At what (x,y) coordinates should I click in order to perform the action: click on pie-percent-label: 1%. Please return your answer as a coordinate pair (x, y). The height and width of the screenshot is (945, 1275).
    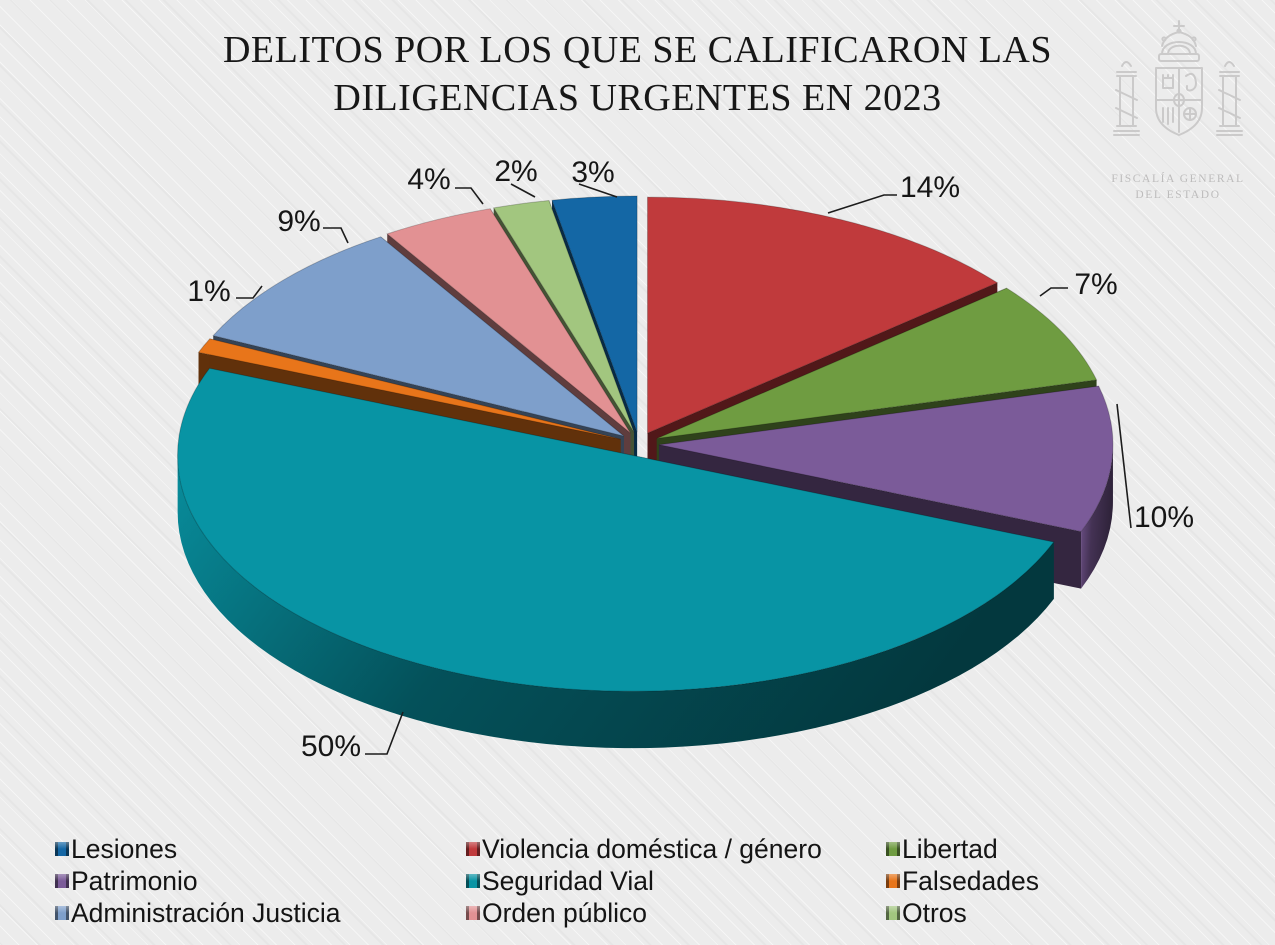
    Looking at the image, I should click on (208, 291).